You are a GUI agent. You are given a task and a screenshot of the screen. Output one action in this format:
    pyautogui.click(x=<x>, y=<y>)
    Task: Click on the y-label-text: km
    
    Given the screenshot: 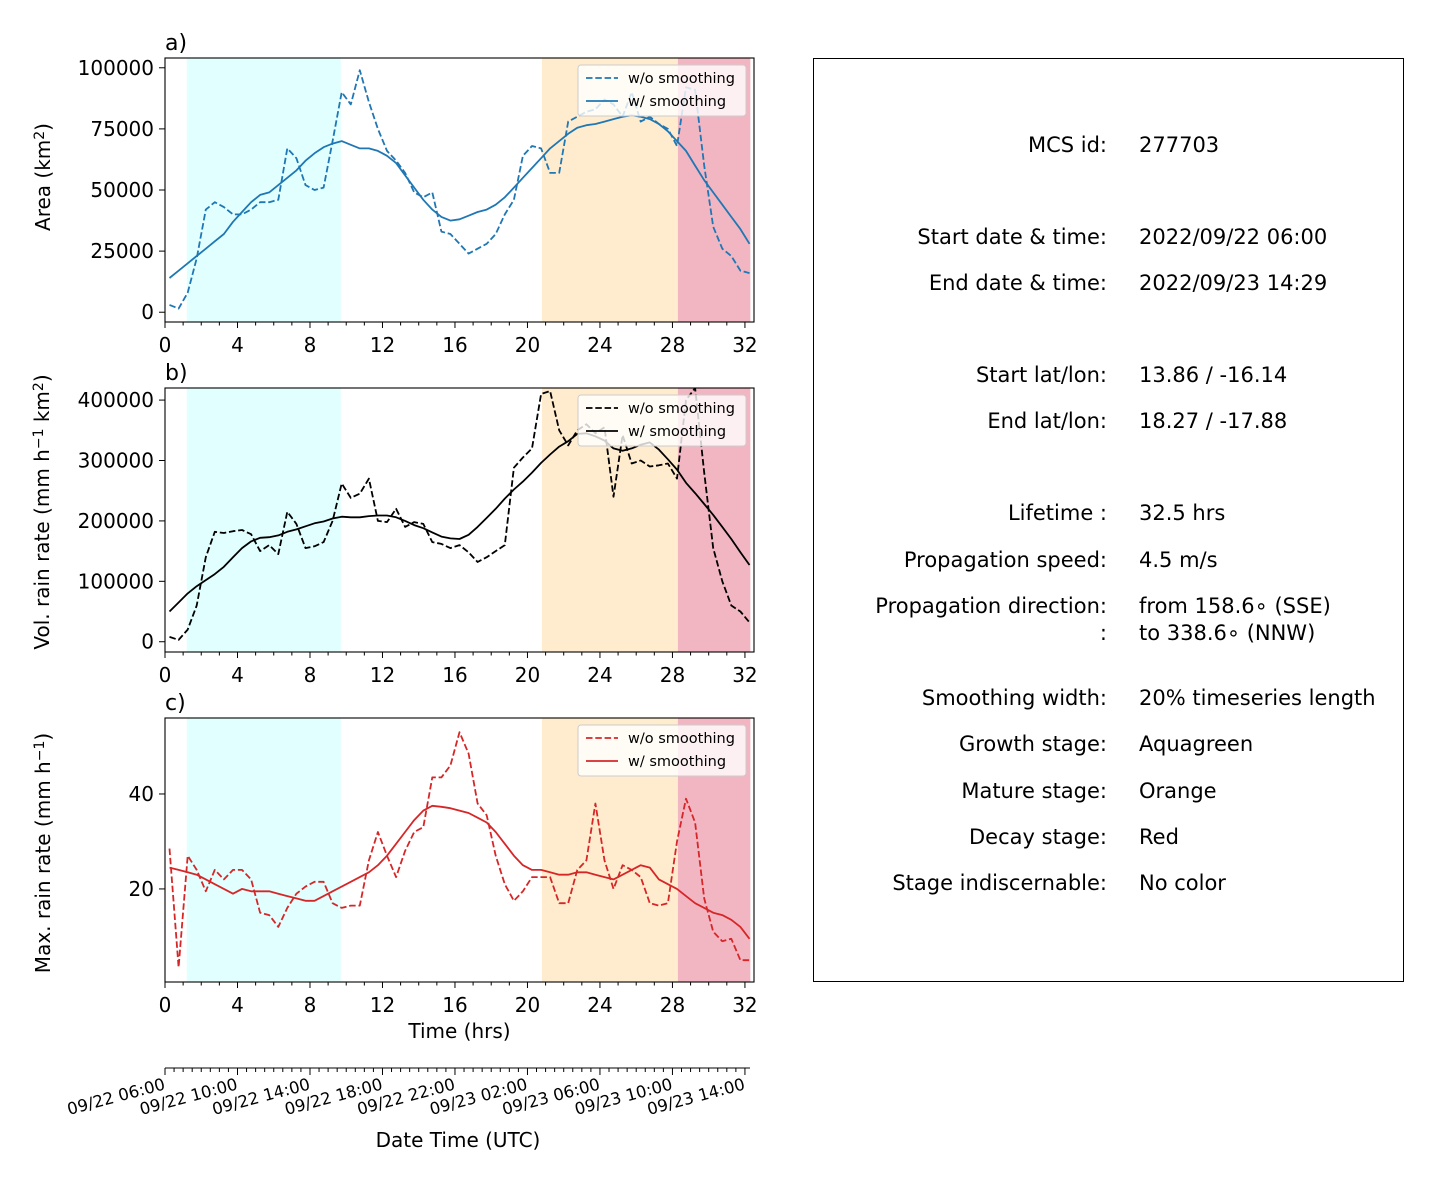 What is the action you would take?
    pyautogui.click(x=42, y=409)
    